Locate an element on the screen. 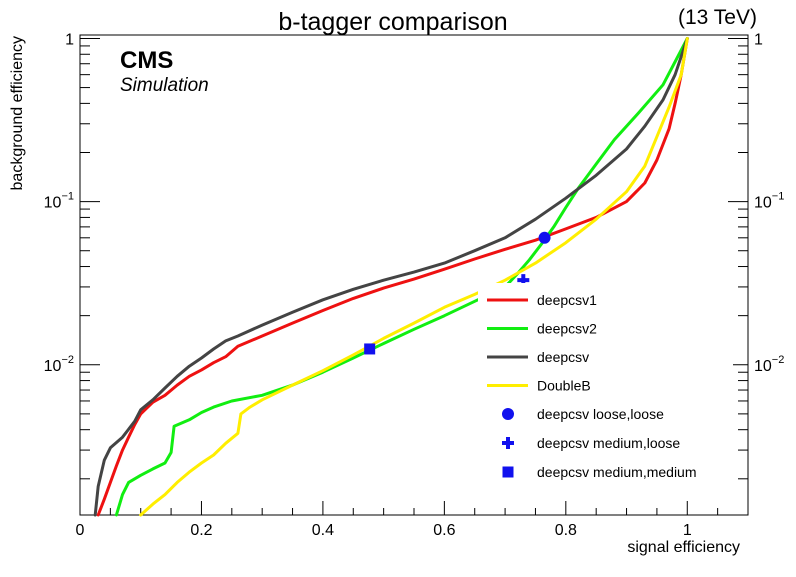  legend-label: deepcsv loose,loose is located at coordinates (600, 414).